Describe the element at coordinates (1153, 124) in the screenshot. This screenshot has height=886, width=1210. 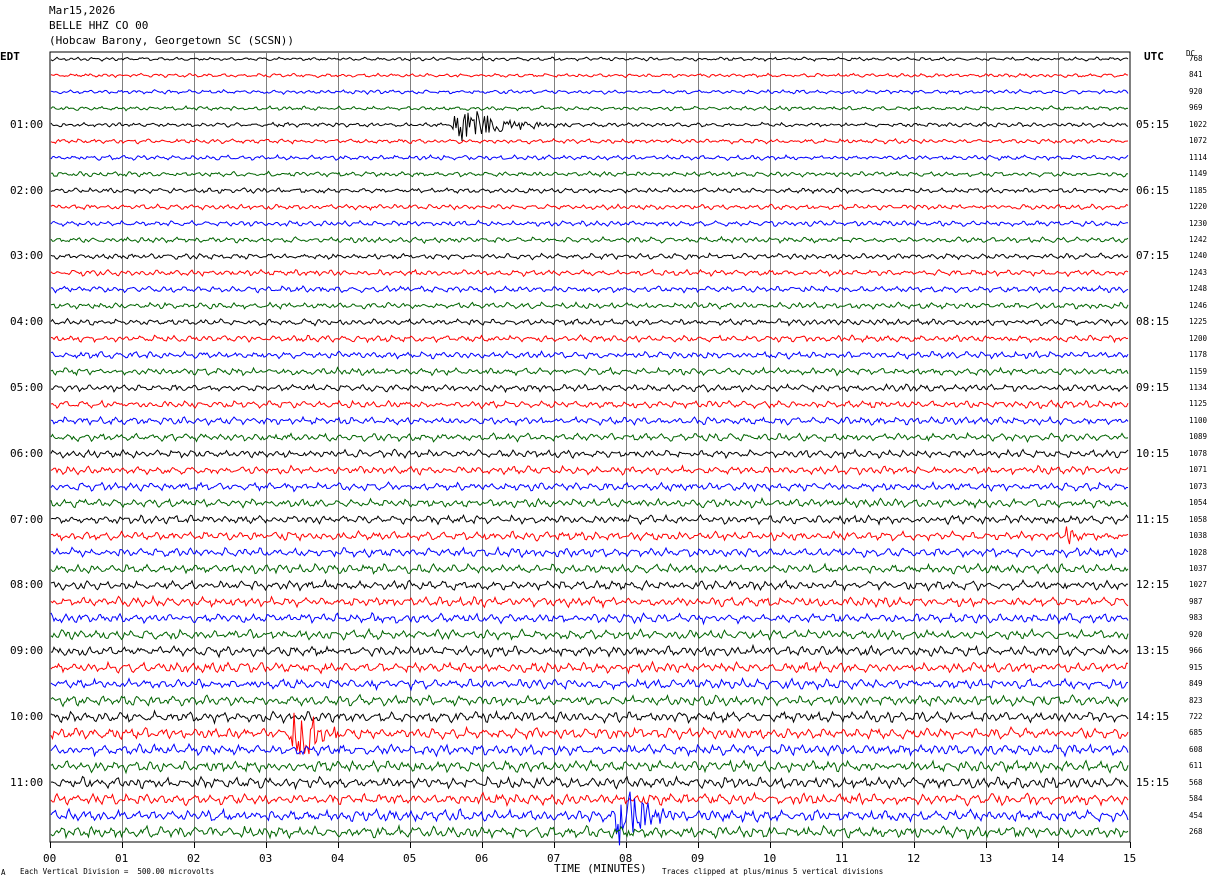
I see `right-time-label: 05:15` at that location.